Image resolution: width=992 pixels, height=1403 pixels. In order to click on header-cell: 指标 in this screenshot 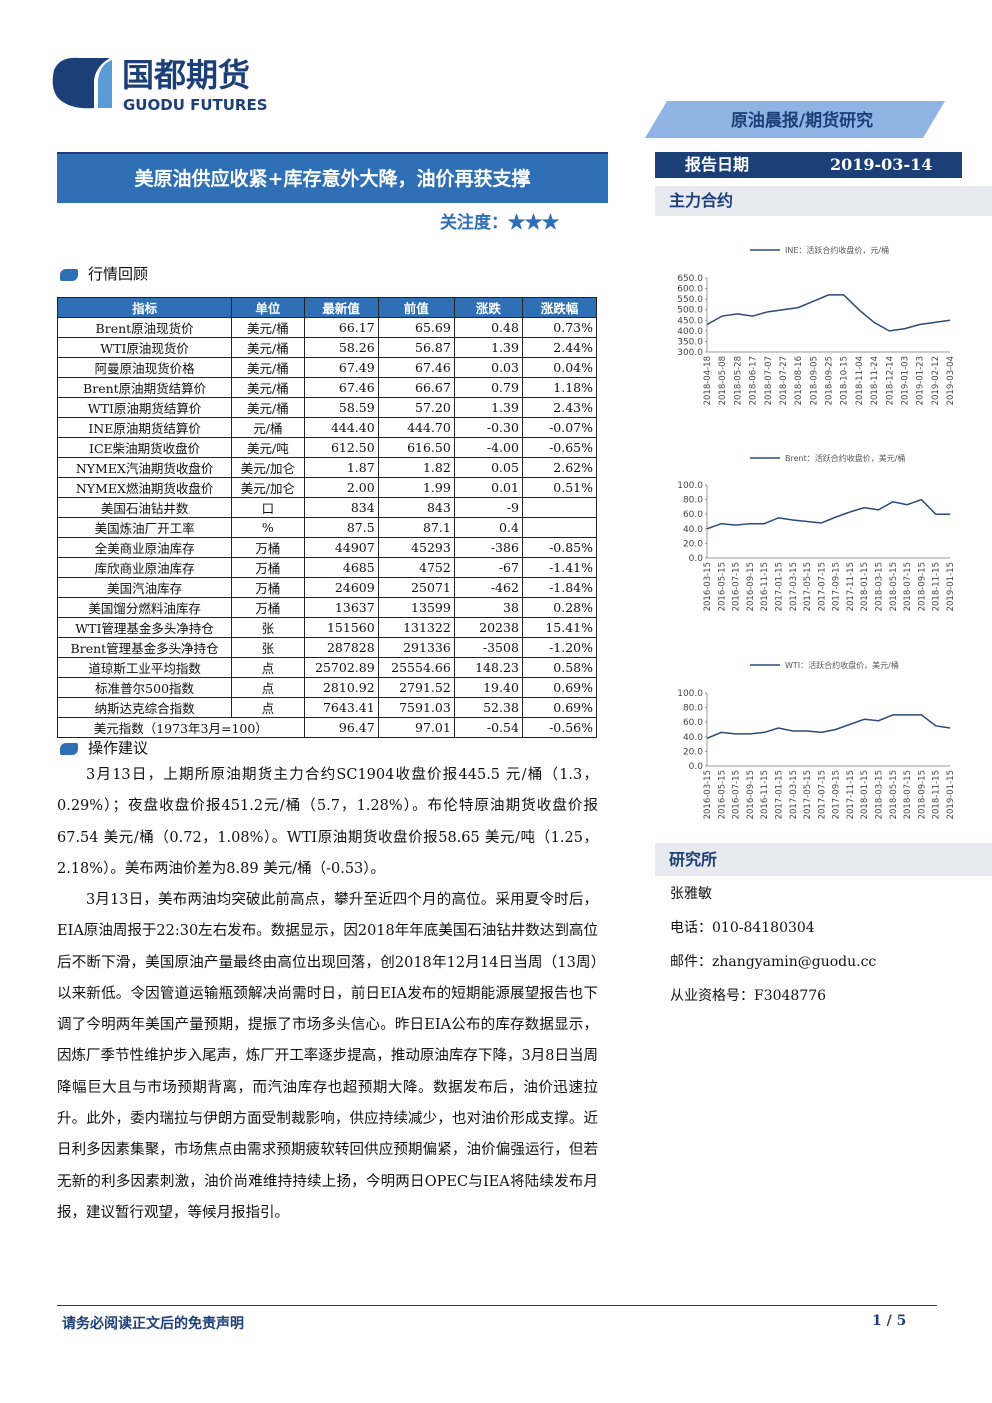, I will do `click(144, 307)`.